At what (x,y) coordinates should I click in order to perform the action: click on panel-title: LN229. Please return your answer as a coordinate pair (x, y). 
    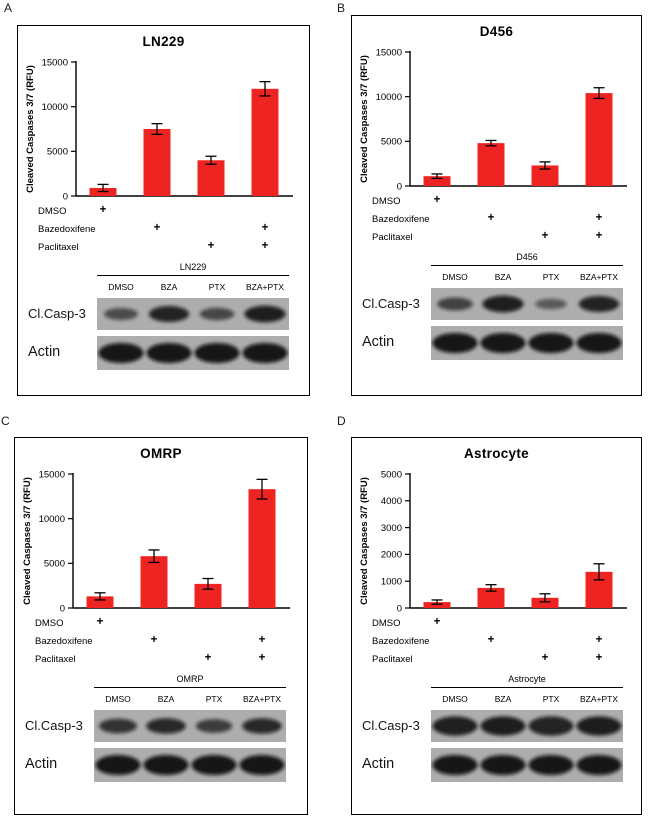
    Looking at the image, I should click on (163, 41).